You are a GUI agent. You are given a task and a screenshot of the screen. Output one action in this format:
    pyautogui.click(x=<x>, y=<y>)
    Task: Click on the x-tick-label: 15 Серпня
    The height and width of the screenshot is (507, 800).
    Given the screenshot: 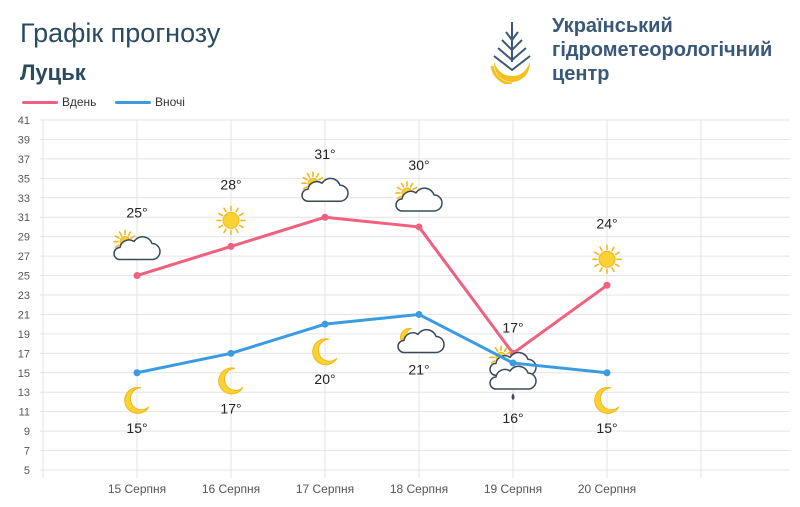 What is the action you would take?
    pyautogui.click(x=137, y=489)
    